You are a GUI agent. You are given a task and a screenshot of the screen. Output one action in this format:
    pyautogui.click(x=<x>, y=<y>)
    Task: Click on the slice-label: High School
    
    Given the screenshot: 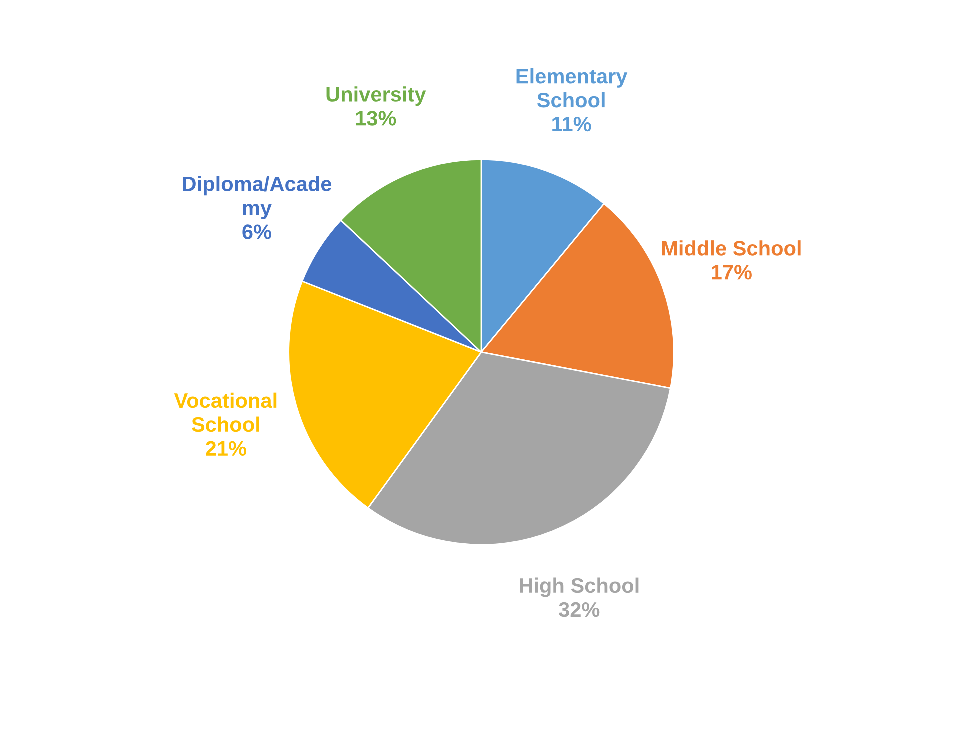 What is the action you would take?
    pyautogui.click(x=579, y=588)
    